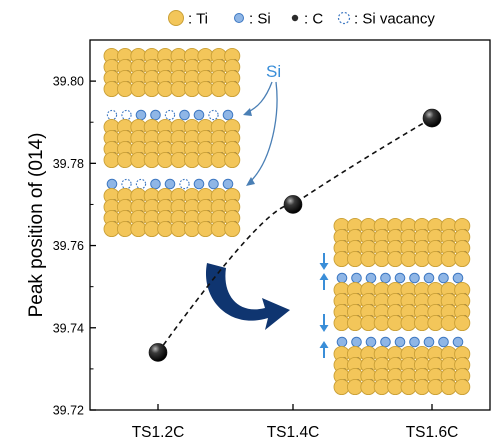 This screenshot has height=443, width=500. What do you see at coordinates (295, 422) in the screenshot?
I see `x-axis: TS1.2C TS1.4C TS1.6C` at bounding box center [295, 422].